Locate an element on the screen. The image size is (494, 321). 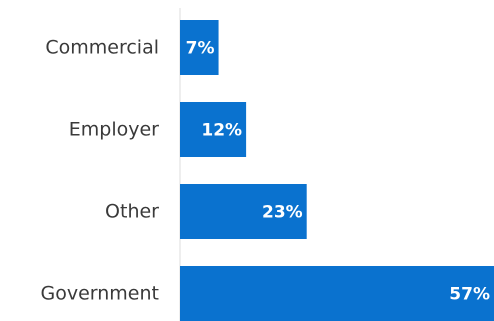
bar-other is located at coordinates (243, 211).